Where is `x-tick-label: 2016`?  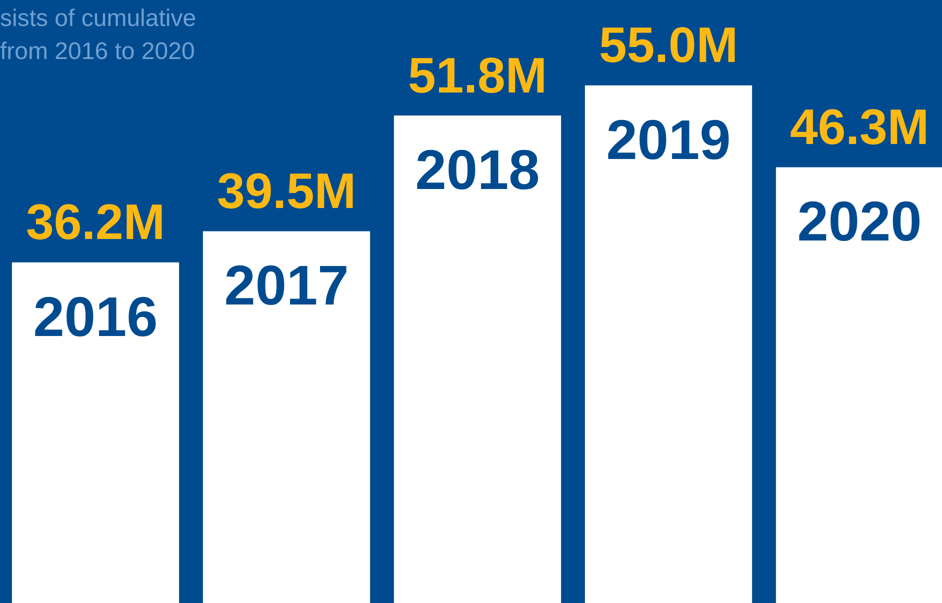
x-tick-label: 2016 is located at coordinates (95, 316).